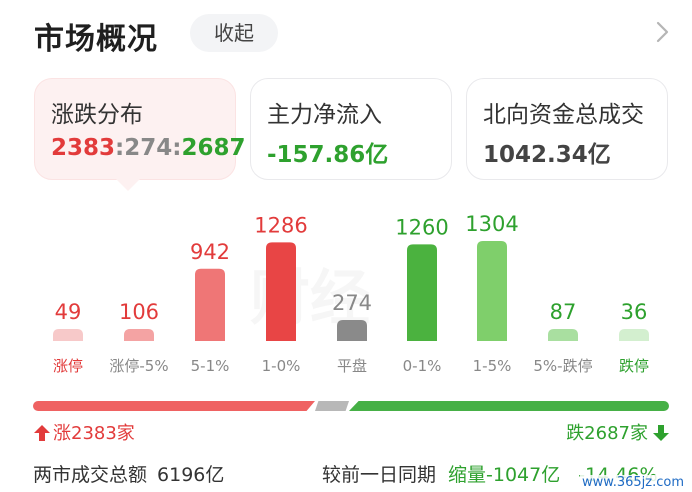 This screenshot has width=692, height=492. What do you see at coordinates (547, 155) in the screenshot?
I see `northbound-value: 1042.34亿` at bounding box center [547, 155].